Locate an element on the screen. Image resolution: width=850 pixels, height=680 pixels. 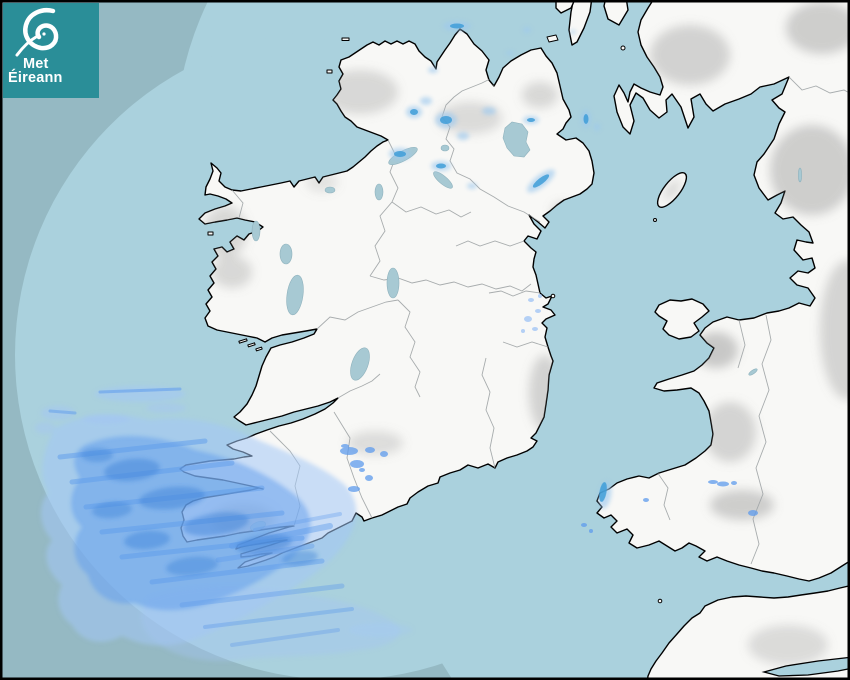
lough-mask is located at coordinates (286, 254).